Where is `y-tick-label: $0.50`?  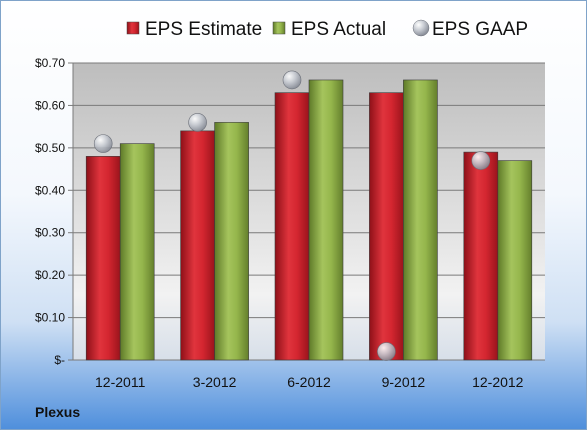 y-tick-label: $0.50 is located at coordinates (50, 148).